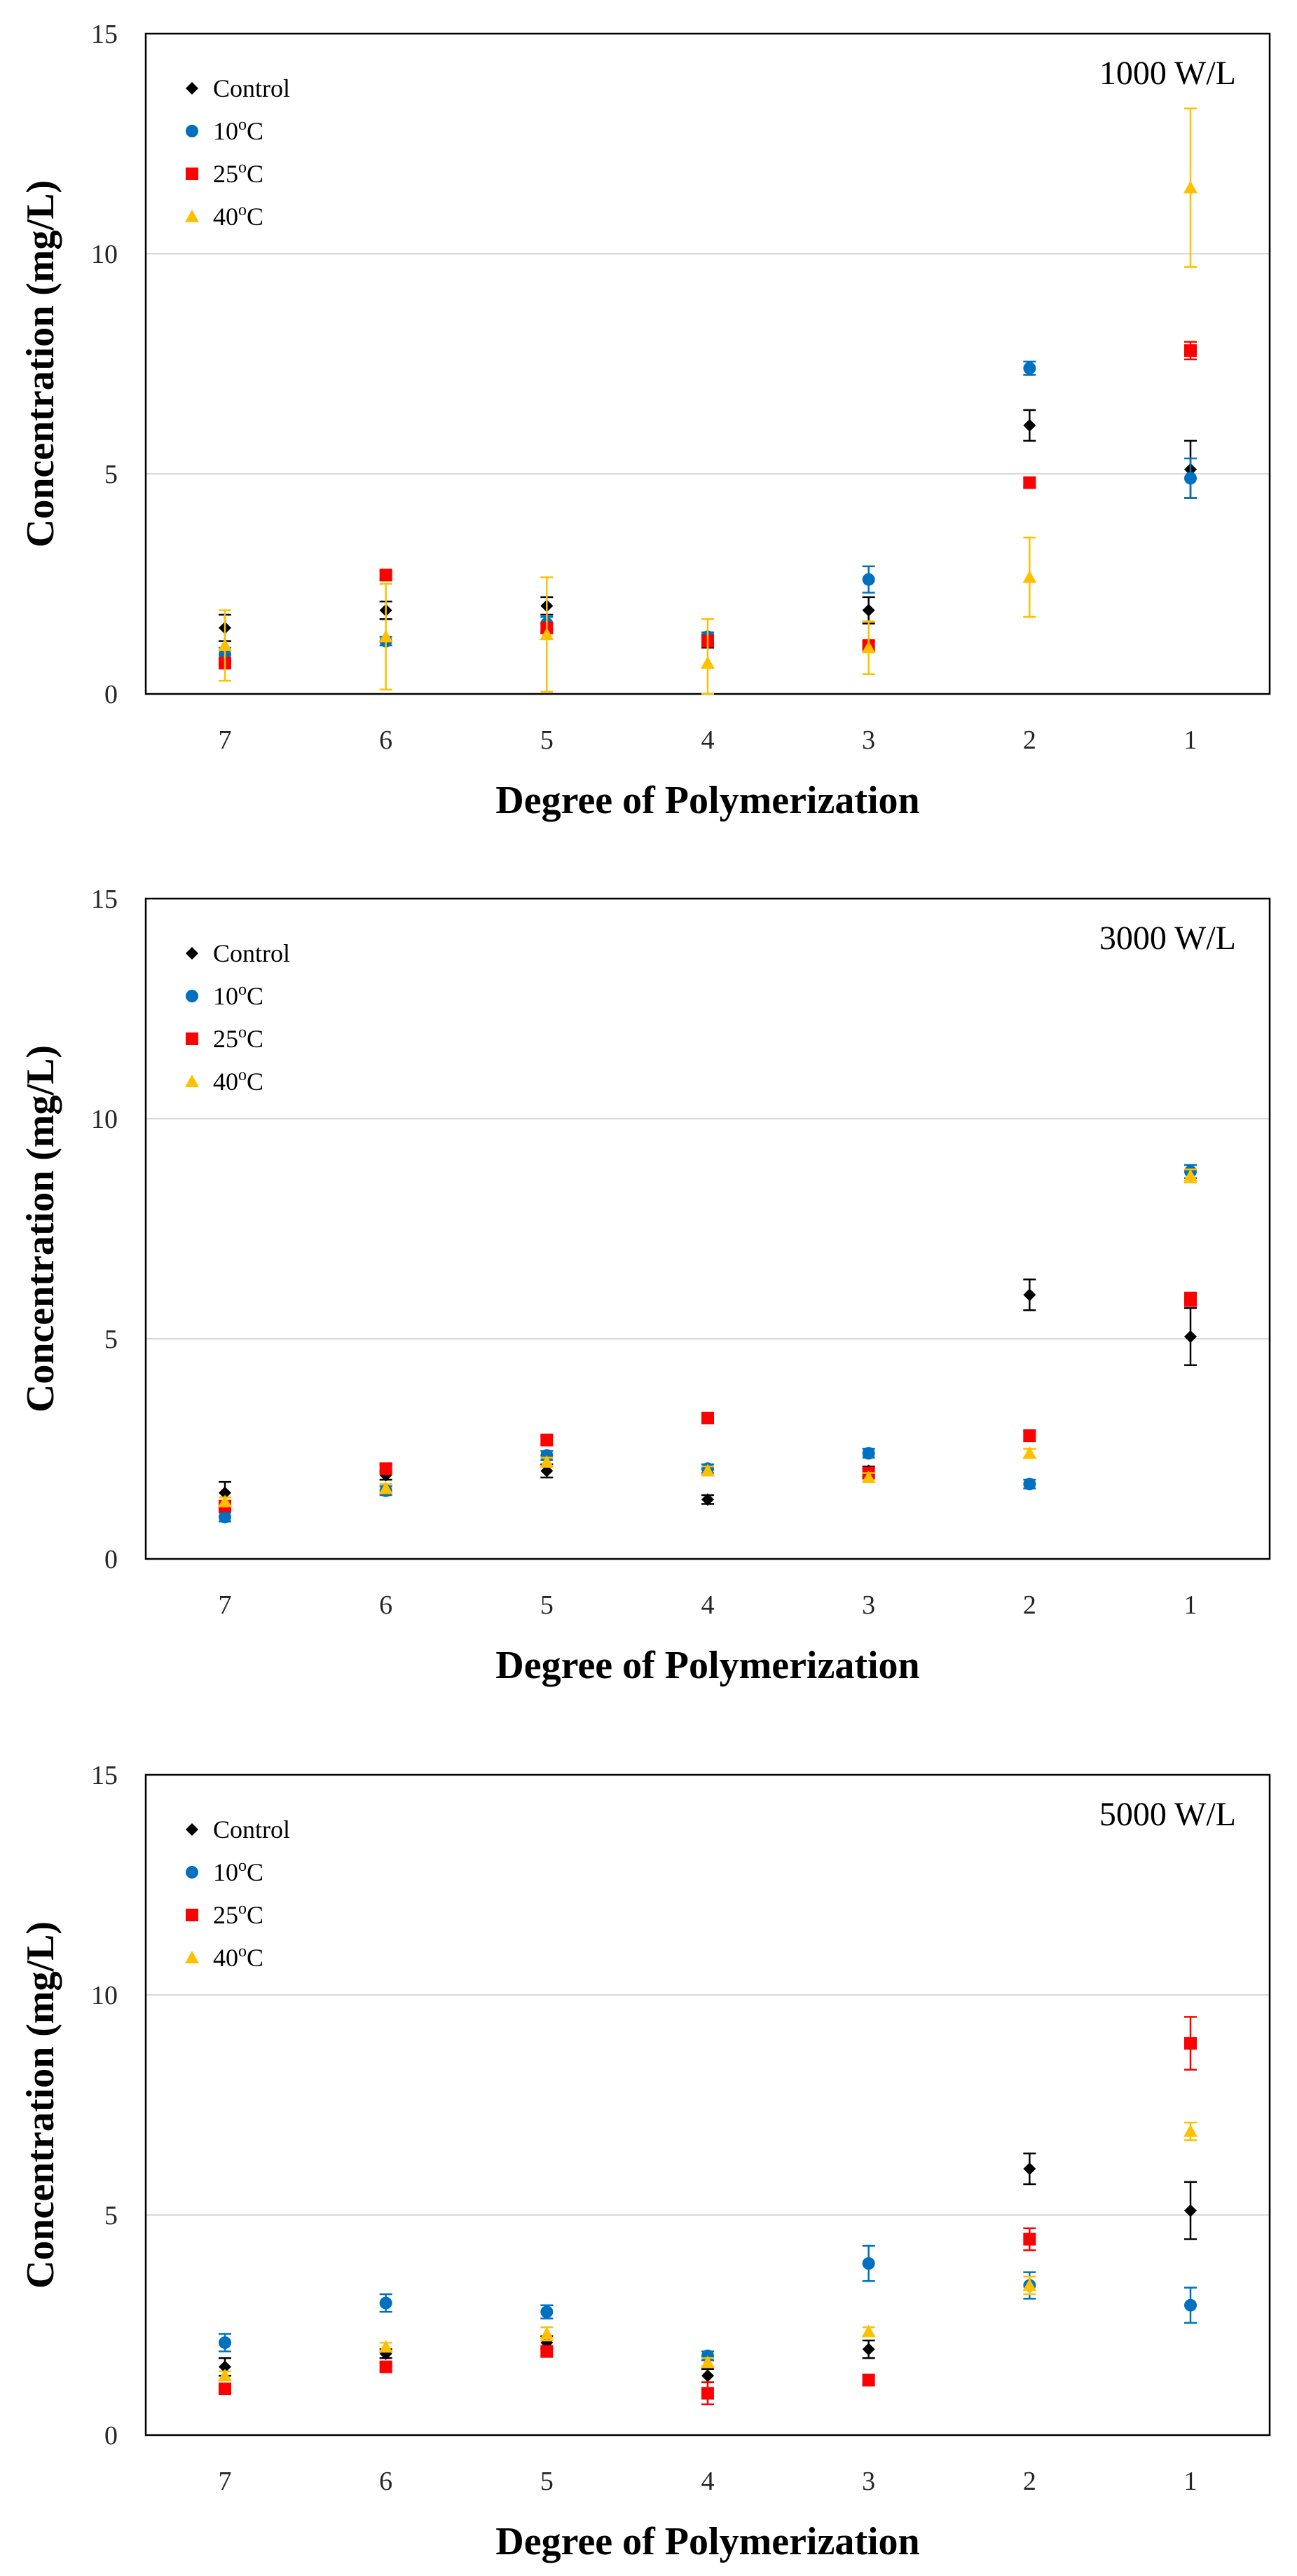  What do you see at coordinates (1029, 740) in the screenshot?
I see `x-tick-label: 2` at bounding box center [1029, 740].